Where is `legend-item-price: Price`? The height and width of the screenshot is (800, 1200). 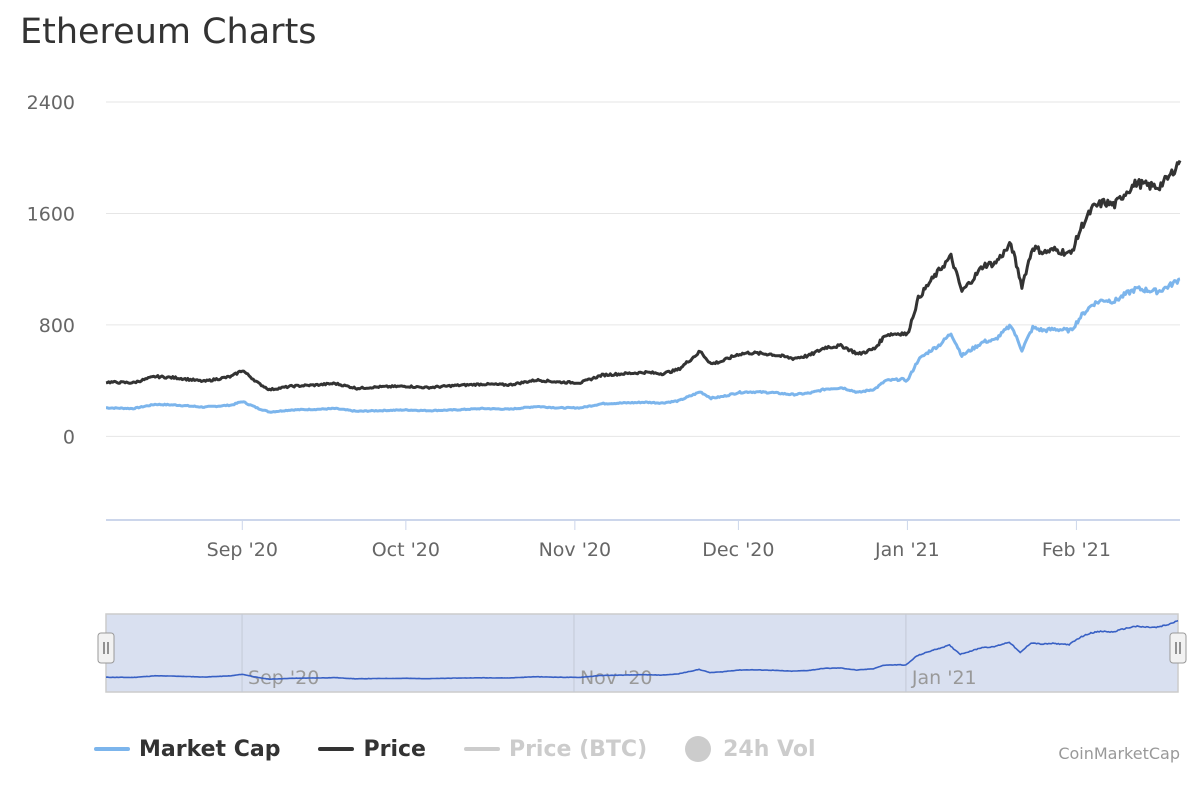
legend-item-price: Price is located at coordinates (372, 749).